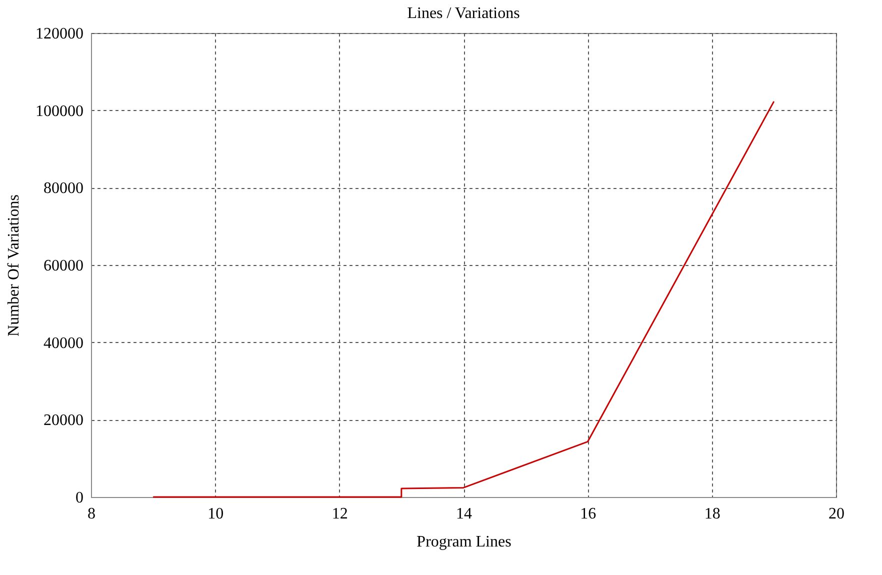 The width and height of the screenshot is (882, 575). I want to click on x-tick-label: 8, so click(92, 514).